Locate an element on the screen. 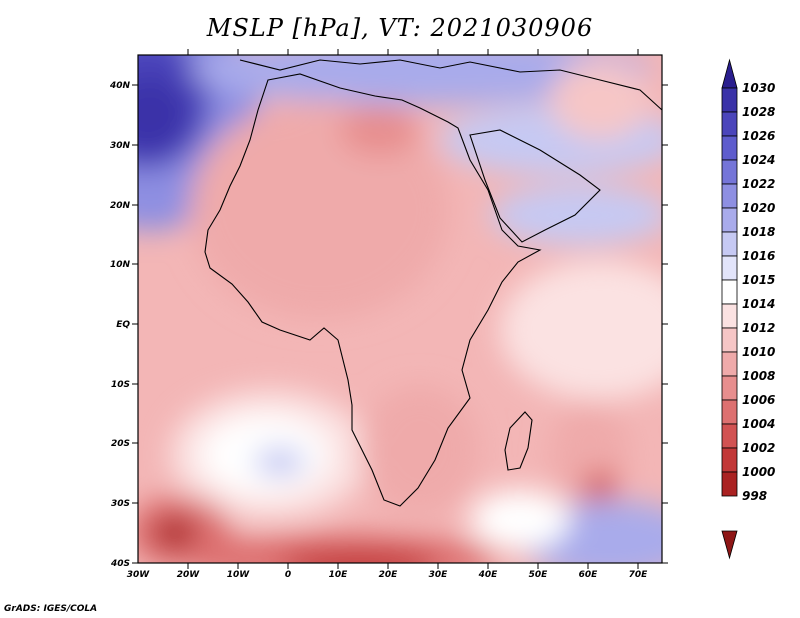 The width and height of the screenshot is (800, 618). colorbar-label: 1018 is located at coordinates (758, 232).